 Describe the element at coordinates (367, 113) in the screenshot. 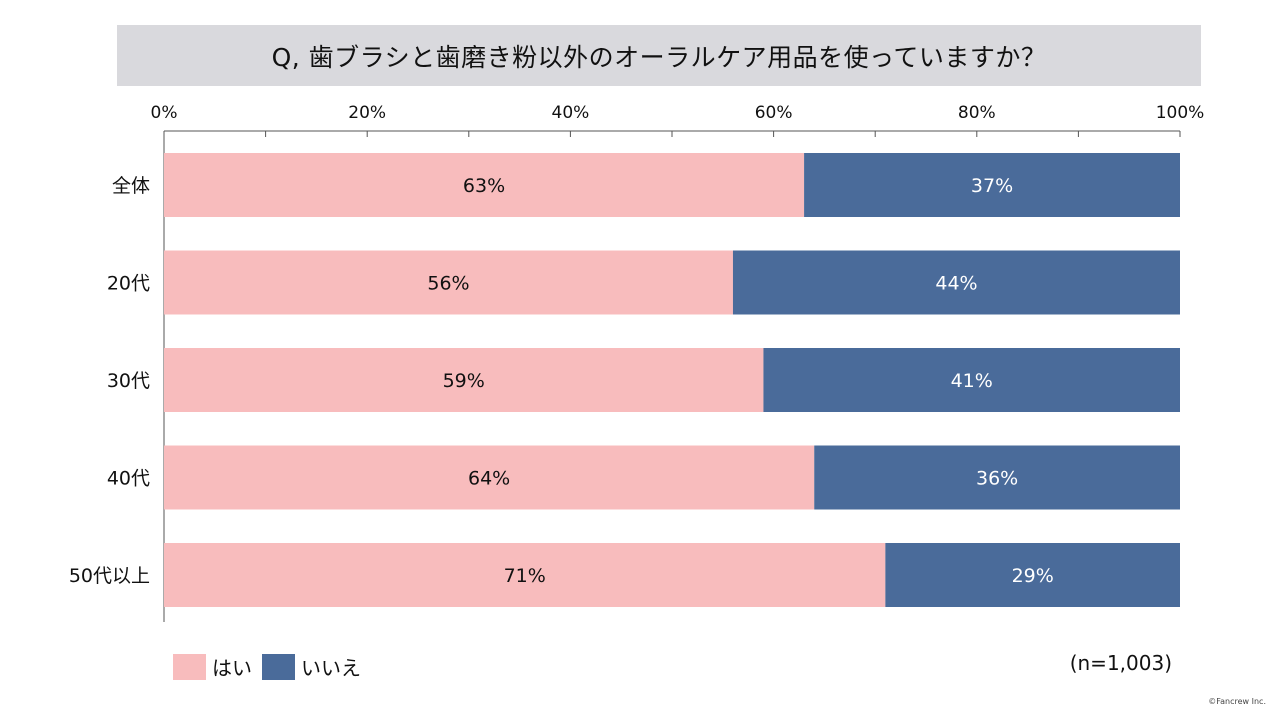

I see `x-tick-label: 20%` at that location.